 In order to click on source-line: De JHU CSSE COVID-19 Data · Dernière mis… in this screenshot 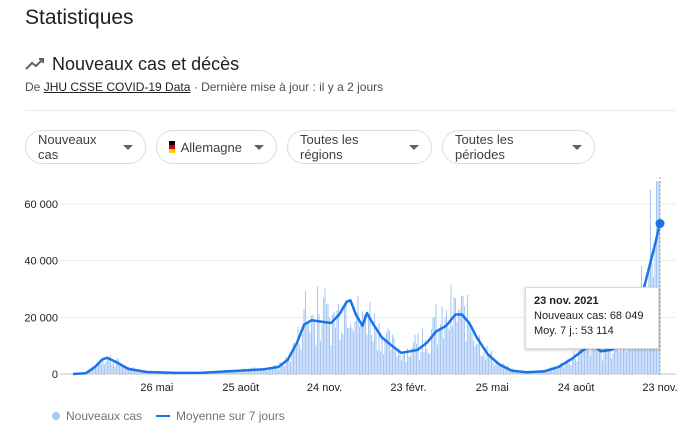, I will do `click(204, 87)`.